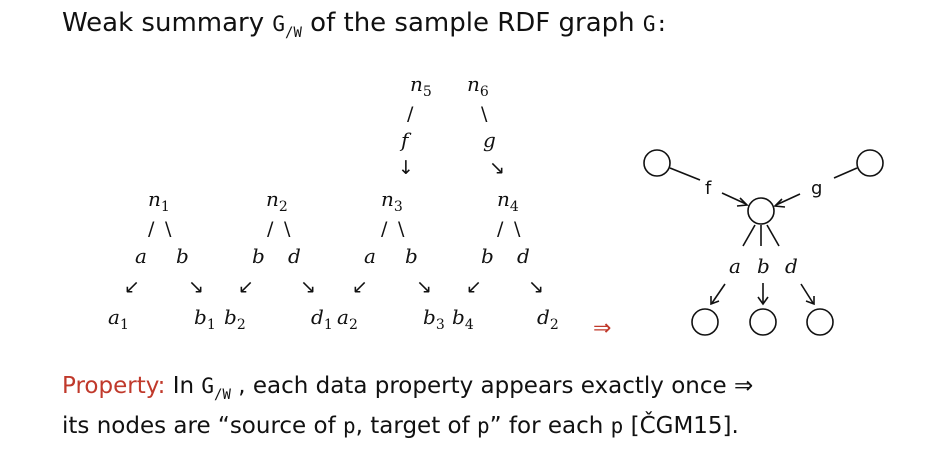 This screenshot has width=945, height=461. I want to click on node-n5: n5, so click(421, 86).